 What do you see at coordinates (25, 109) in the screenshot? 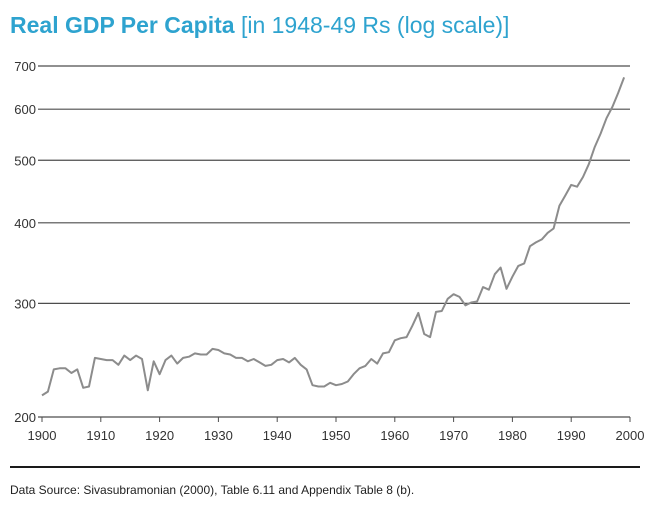
I see `y-tick-label-600: 600` at bounding box center [25, 109].